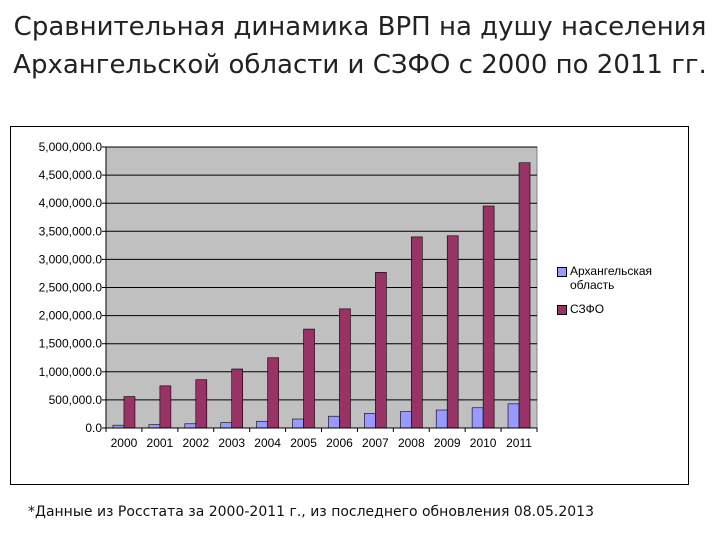 This screenshot has width=720, height=540. I want to click on x-tick-label: 2011, so click(519, 443).